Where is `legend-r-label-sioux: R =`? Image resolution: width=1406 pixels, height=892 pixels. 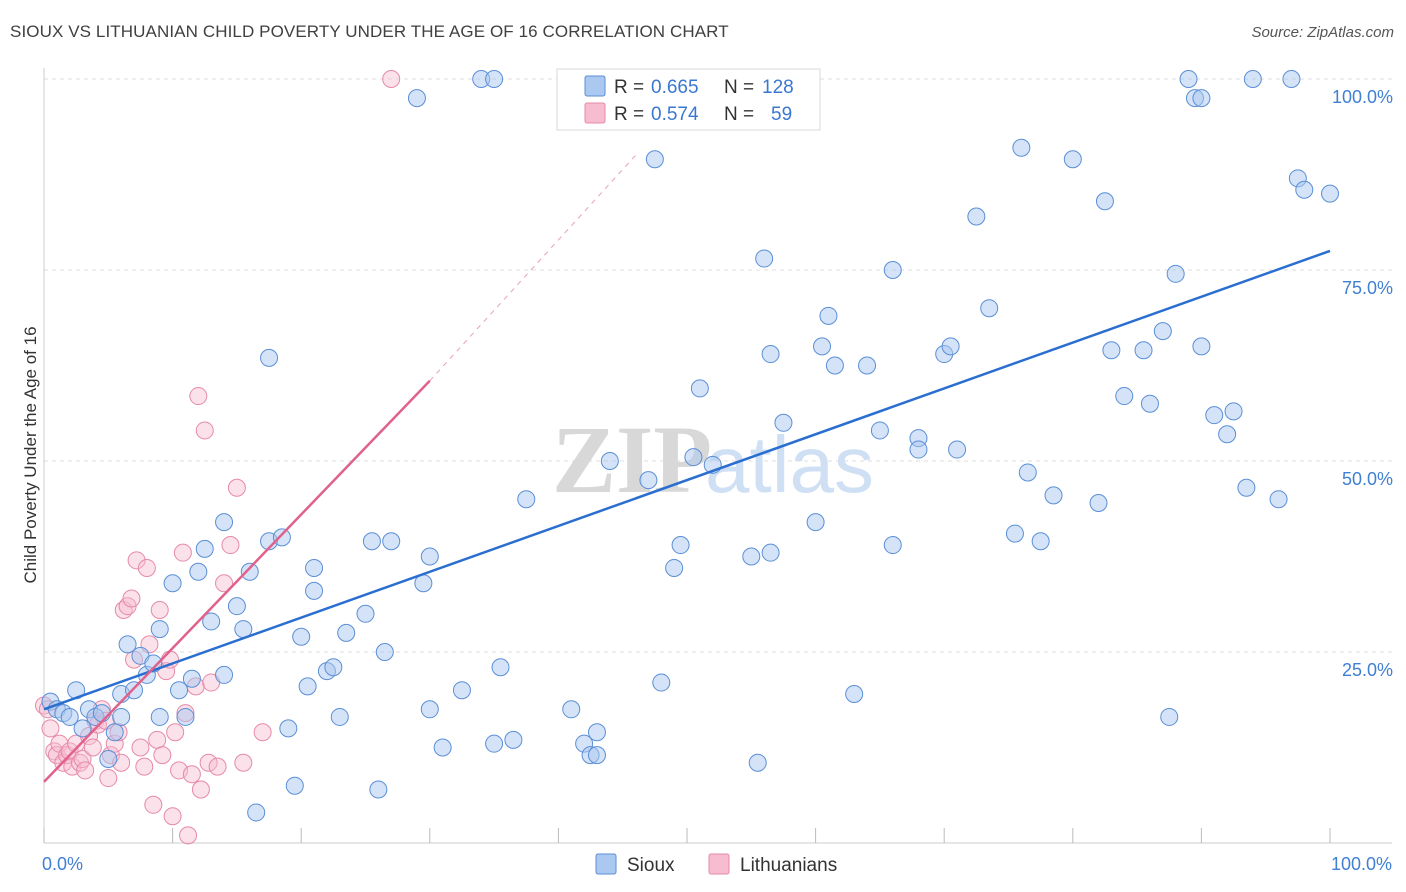
legend-r-label-sioux: R = is located at coordinates (629, 87).